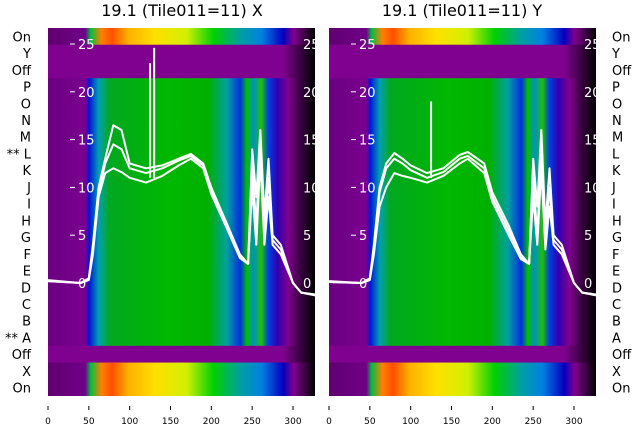 Image resolution: width=640 pixels, height=444 pixels. I want to click on row-label: ** A, so click(18, 338).